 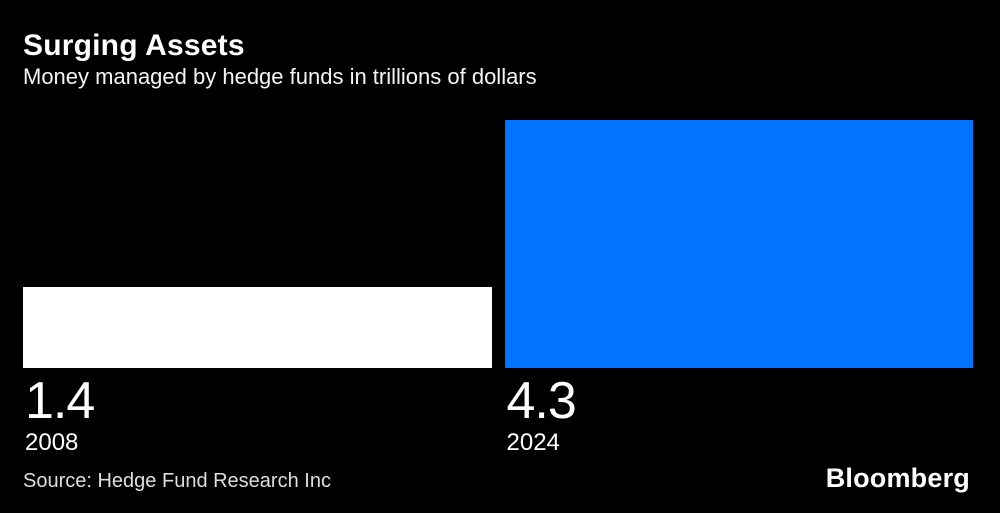 What do you see at coordinates (177, 481) in the screenshot?
I see `source-note: Source: Hedge Fund Research Inc` at bounding box center [177, 481].